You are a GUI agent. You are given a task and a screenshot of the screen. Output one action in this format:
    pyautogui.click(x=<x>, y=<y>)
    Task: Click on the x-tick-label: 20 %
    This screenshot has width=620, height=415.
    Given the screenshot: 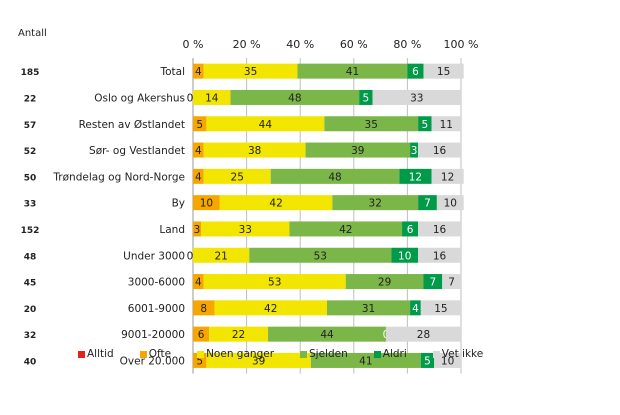 What is the action you would take?
    pyautogui.click(x=247, y=44)
    